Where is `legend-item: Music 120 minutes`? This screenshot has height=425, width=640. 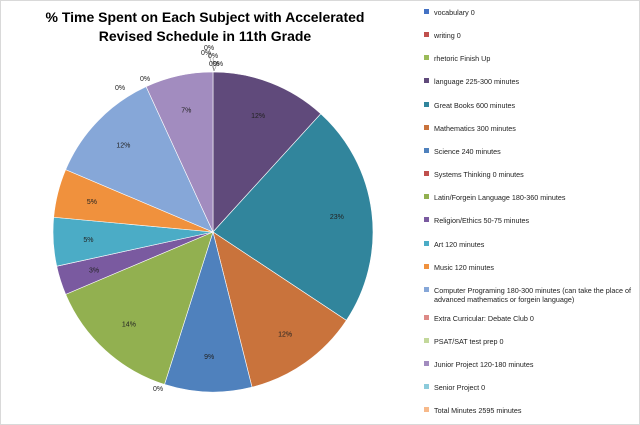 legend-item: Music 120 minutes is located at coordinates (528, 267).